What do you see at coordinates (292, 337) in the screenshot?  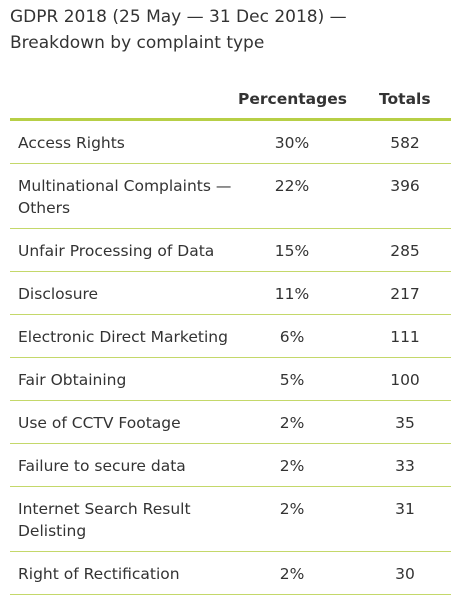 I see `percentage-cell: 6%` at bounding box center [292, 337].